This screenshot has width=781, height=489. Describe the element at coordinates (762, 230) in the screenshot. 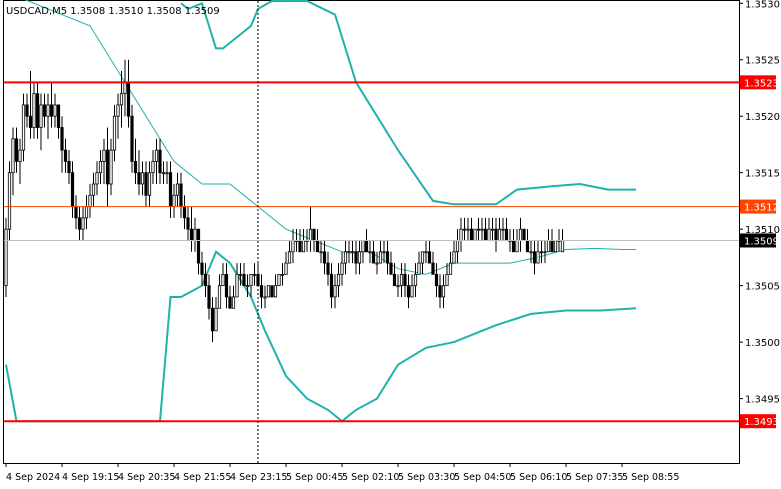

I see `y-tick-label: 1.3510` at that location.